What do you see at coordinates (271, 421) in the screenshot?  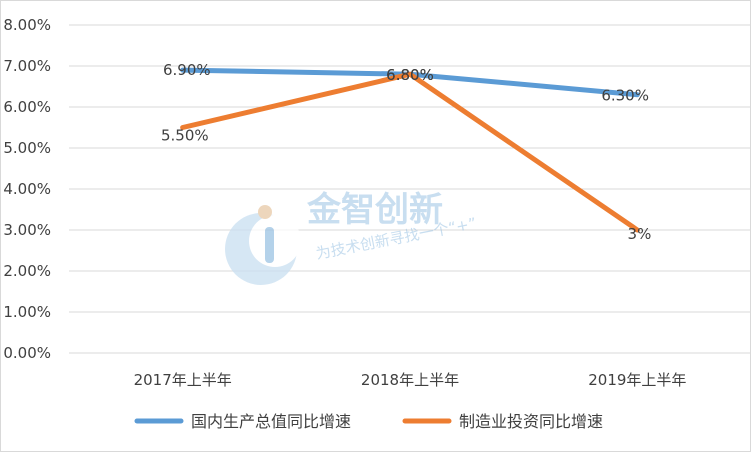 I see `legend-label-1: 国内生产总值同比增速` at bounding box center [271, 421].